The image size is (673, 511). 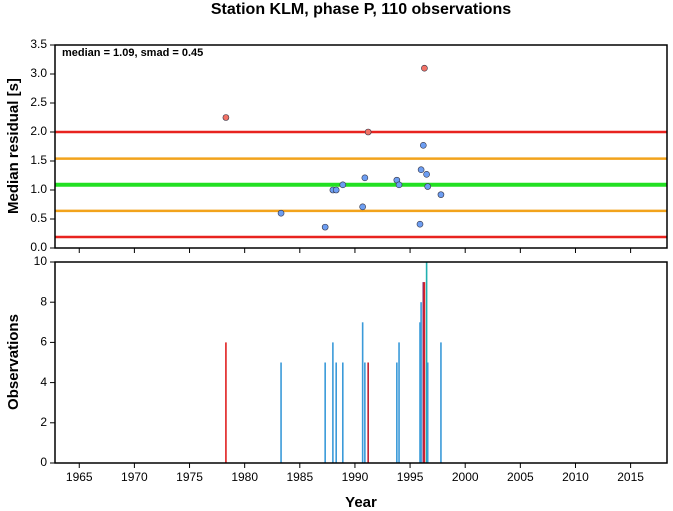 I want to click on y-tick-label: 2.0, so click(x=38, y=131).